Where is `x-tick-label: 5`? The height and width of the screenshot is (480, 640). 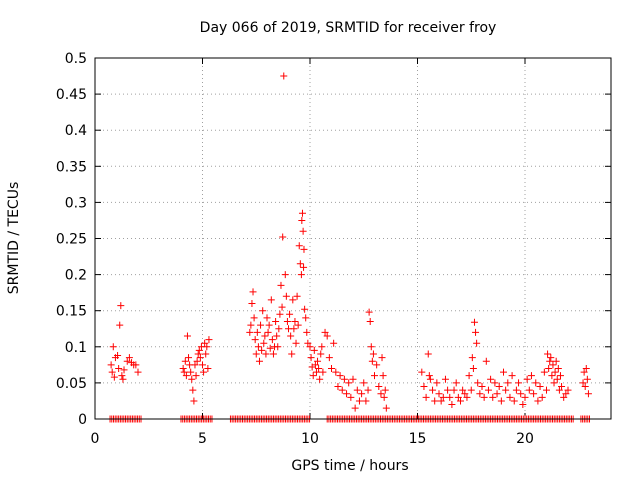
x-tick-label: 5 is located at coordinates (202, 439).